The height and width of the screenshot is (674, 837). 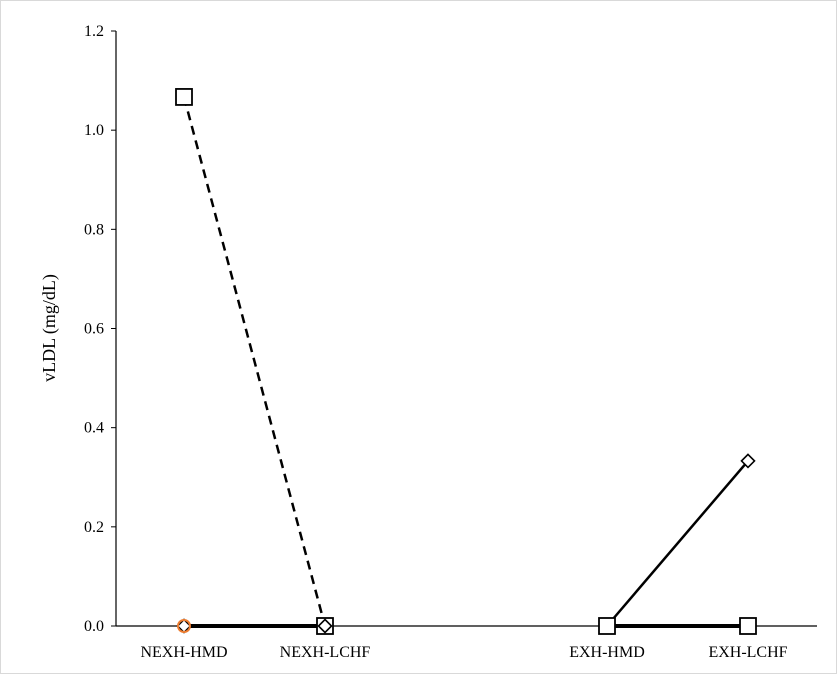 What do you see at coordinates (94, 626) in the screenshot?
I see `y-tick-label: 0.0` at bounding box center [94, 626].